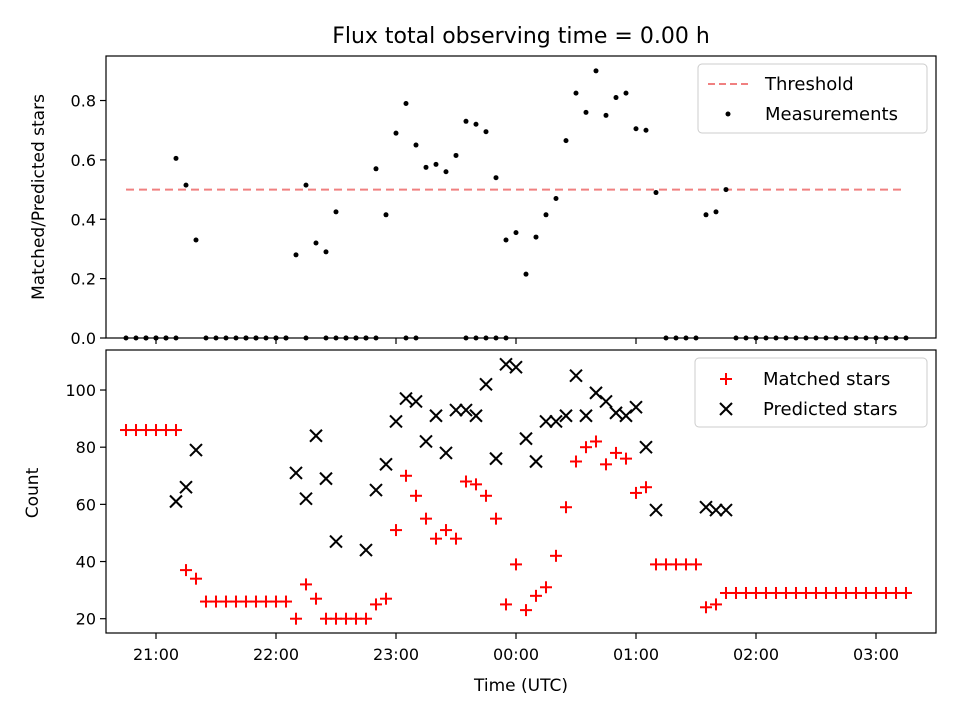 Image resolution: width=960 pixels, height=720 pixels. I want to click on predicted-legend-label: Predicted stars, so click(830, 409).